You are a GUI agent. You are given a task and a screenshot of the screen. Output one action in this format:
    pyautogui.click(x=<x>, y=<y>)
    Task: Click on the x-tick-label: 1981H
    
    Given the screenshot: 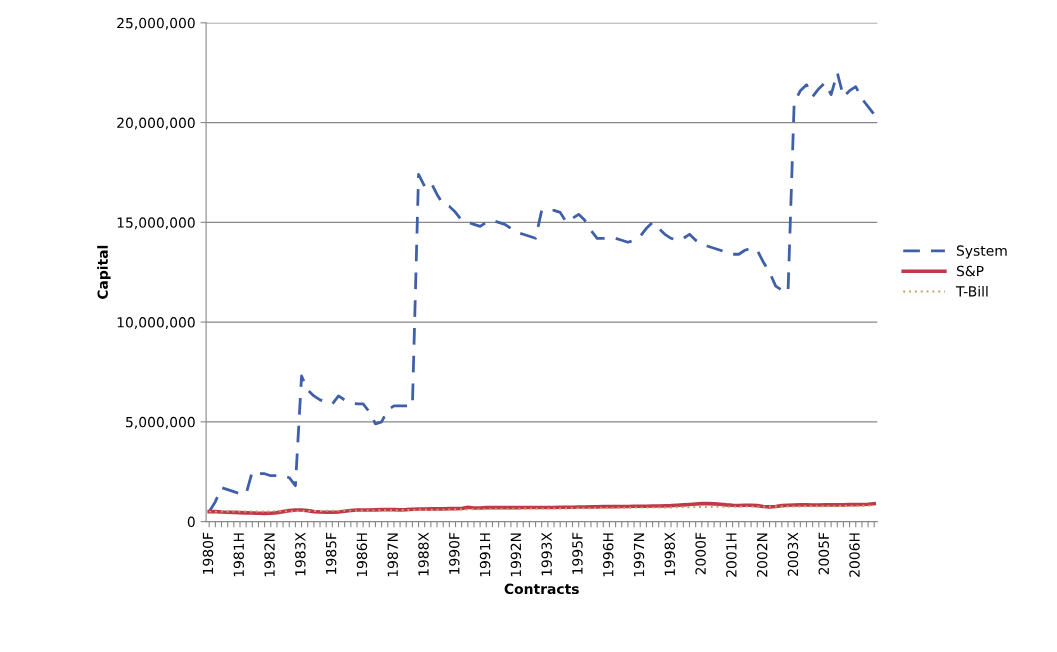 What is the action you would take?
    pyautogui.click(x=239, y=555)
    